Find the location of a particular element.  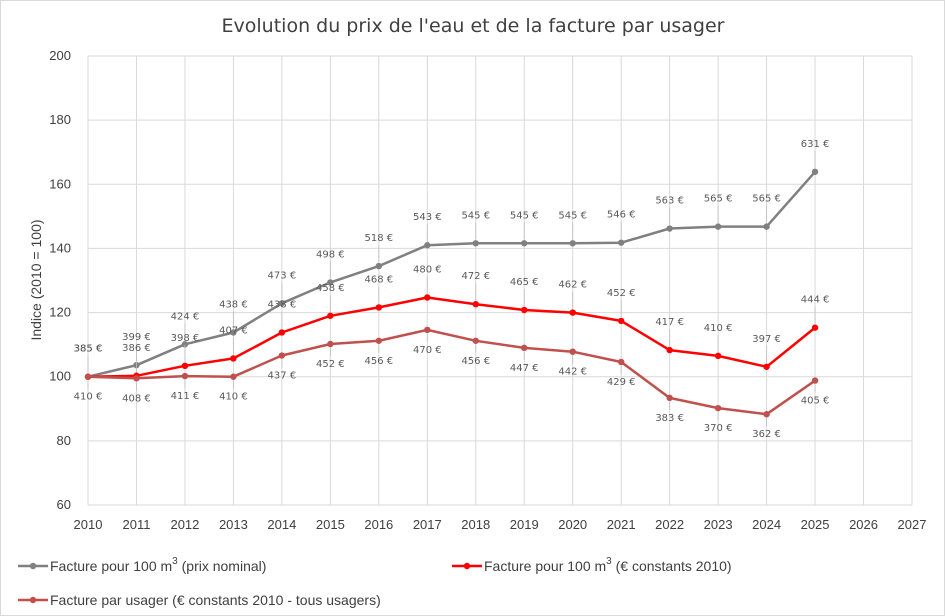

x-tick-label: 2027 is located at coordinates (912, 524).